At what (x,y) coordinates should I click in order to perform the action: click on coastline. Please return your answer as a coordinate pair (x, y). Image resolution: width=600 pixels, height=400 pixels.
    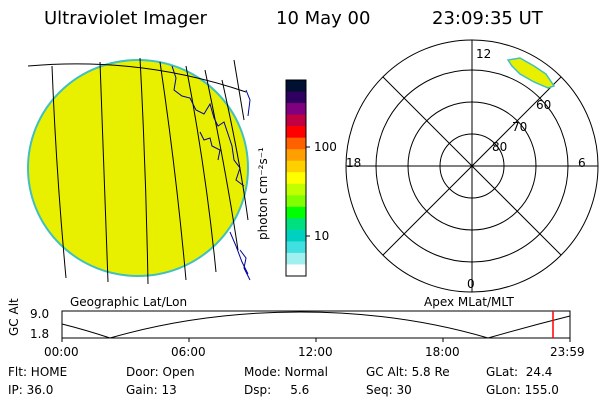
    Looking at the image, I should click on (211, 173).